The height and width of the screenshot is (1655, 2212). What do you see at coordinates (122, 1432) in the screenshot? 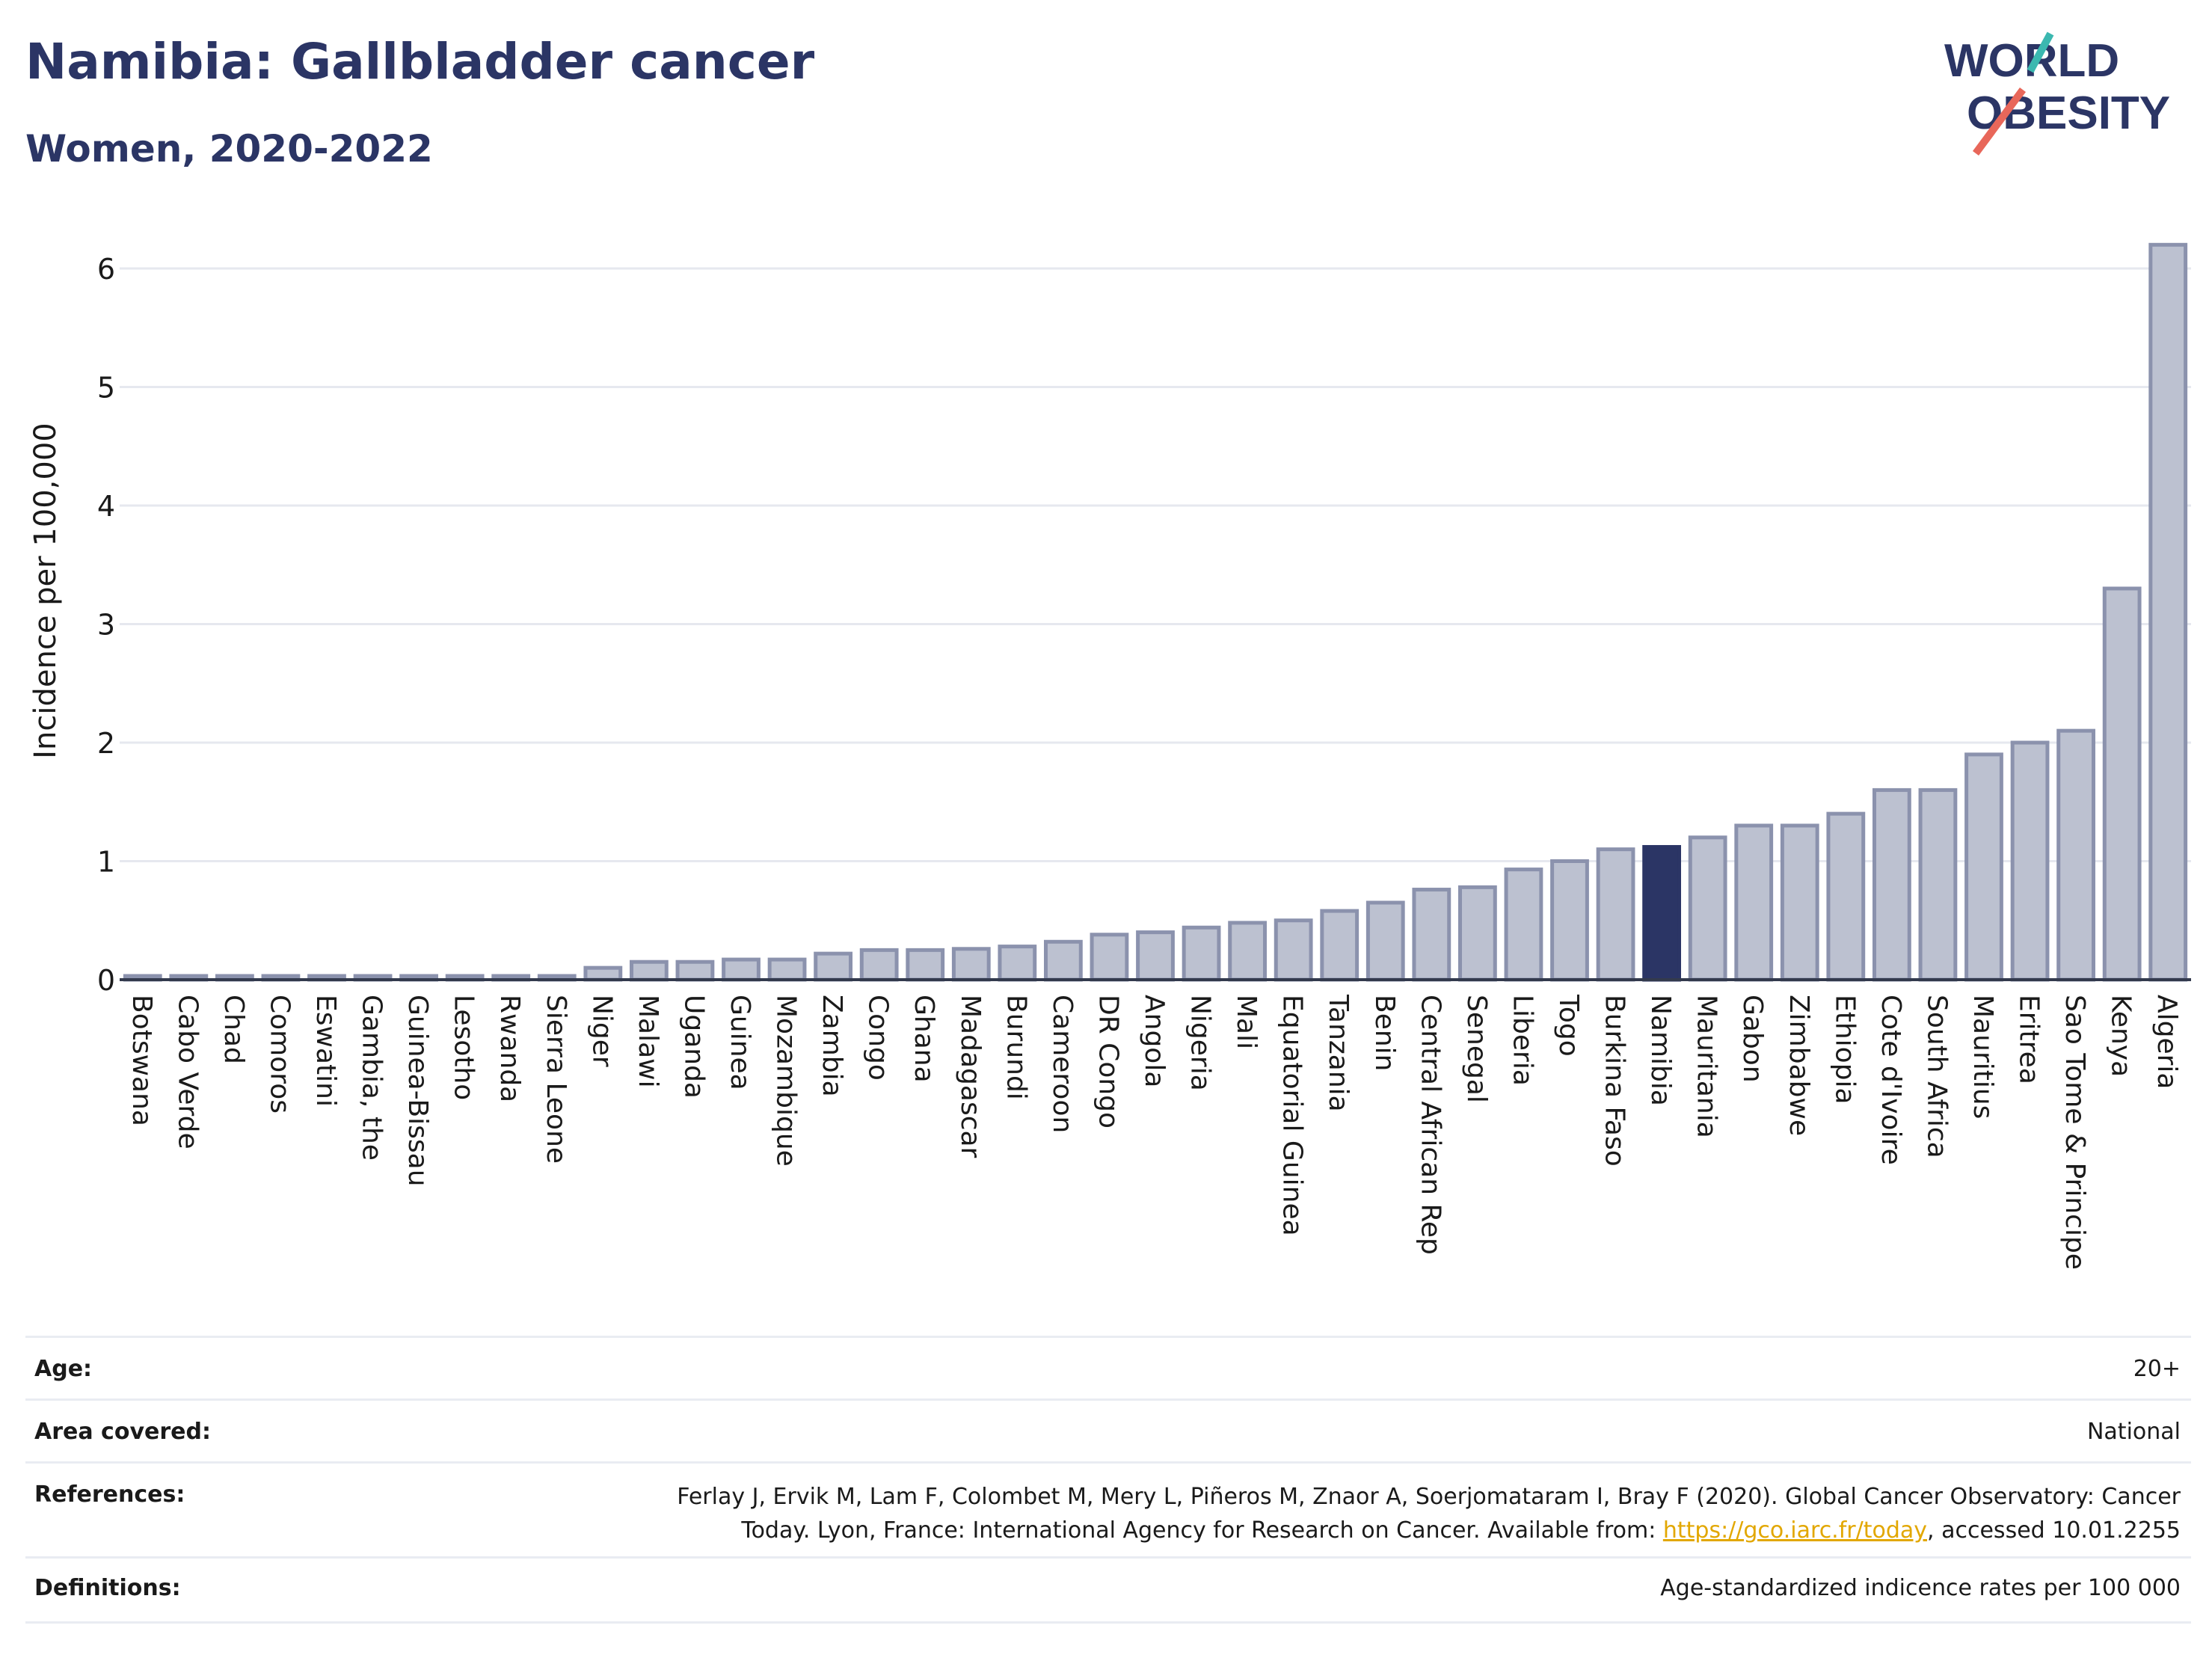
I see `area-label: Area covered:` at bounding box center [122, 1432].